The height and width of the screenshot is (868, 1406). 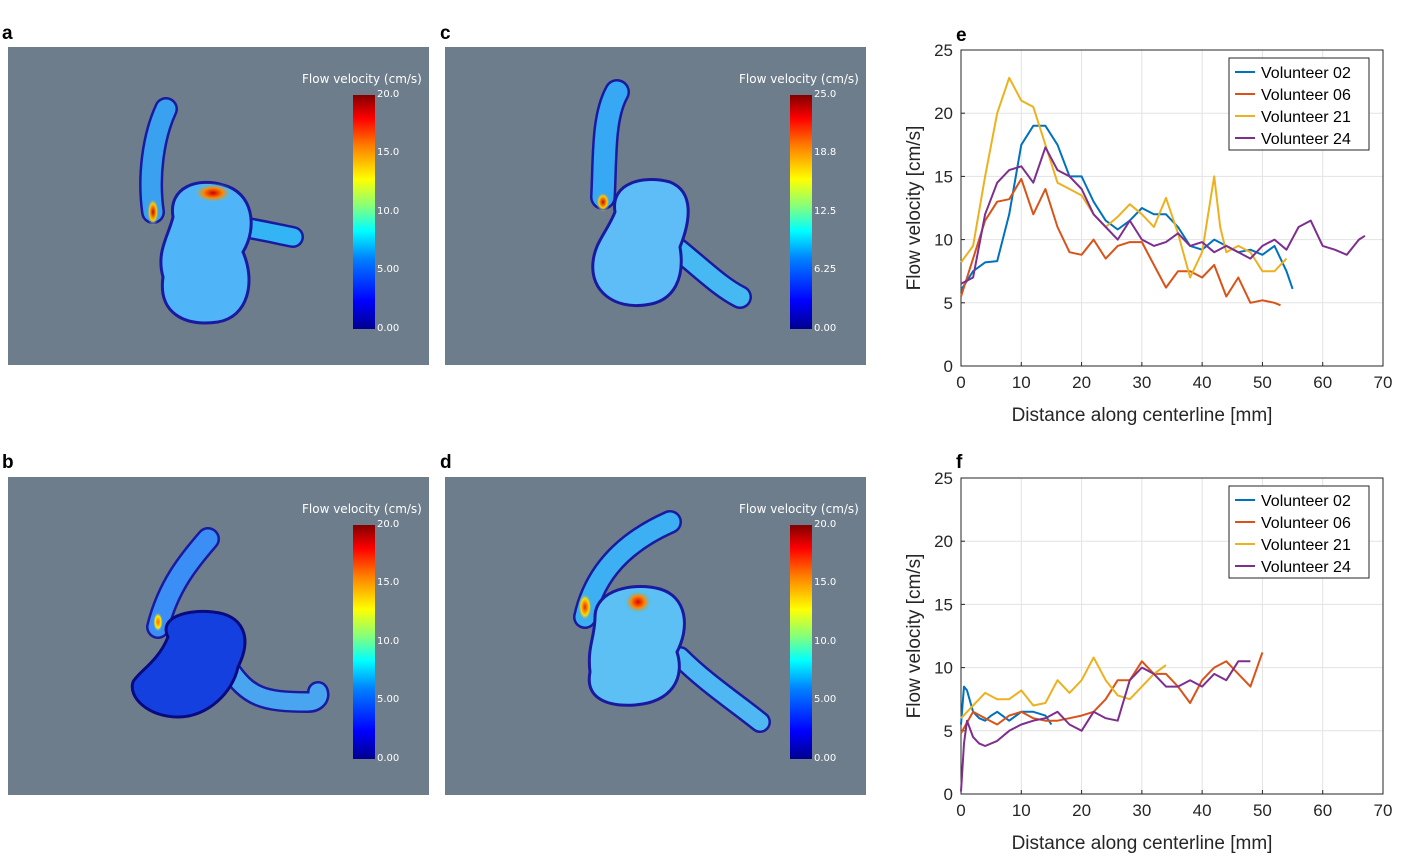 What do you see at coordinates (388, 269) in the screenshot?
I see `colorbar-tick-a: 5.00` at bounding box center [388, 269].